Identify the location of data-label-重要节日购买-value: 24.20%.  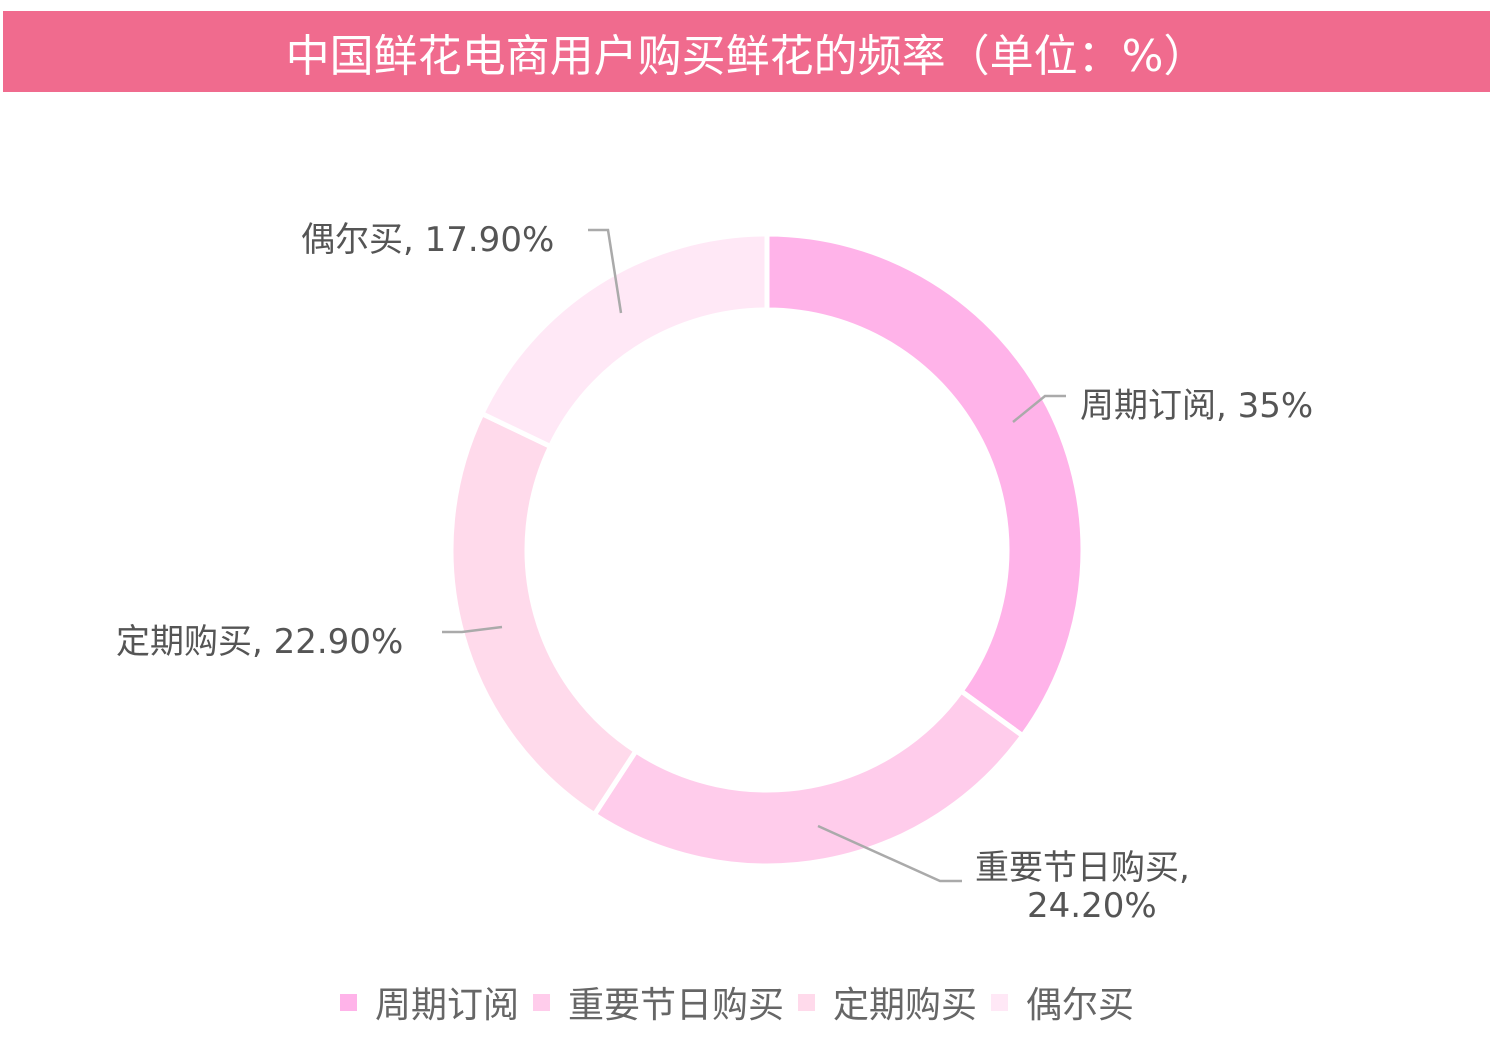
(1092, 906).